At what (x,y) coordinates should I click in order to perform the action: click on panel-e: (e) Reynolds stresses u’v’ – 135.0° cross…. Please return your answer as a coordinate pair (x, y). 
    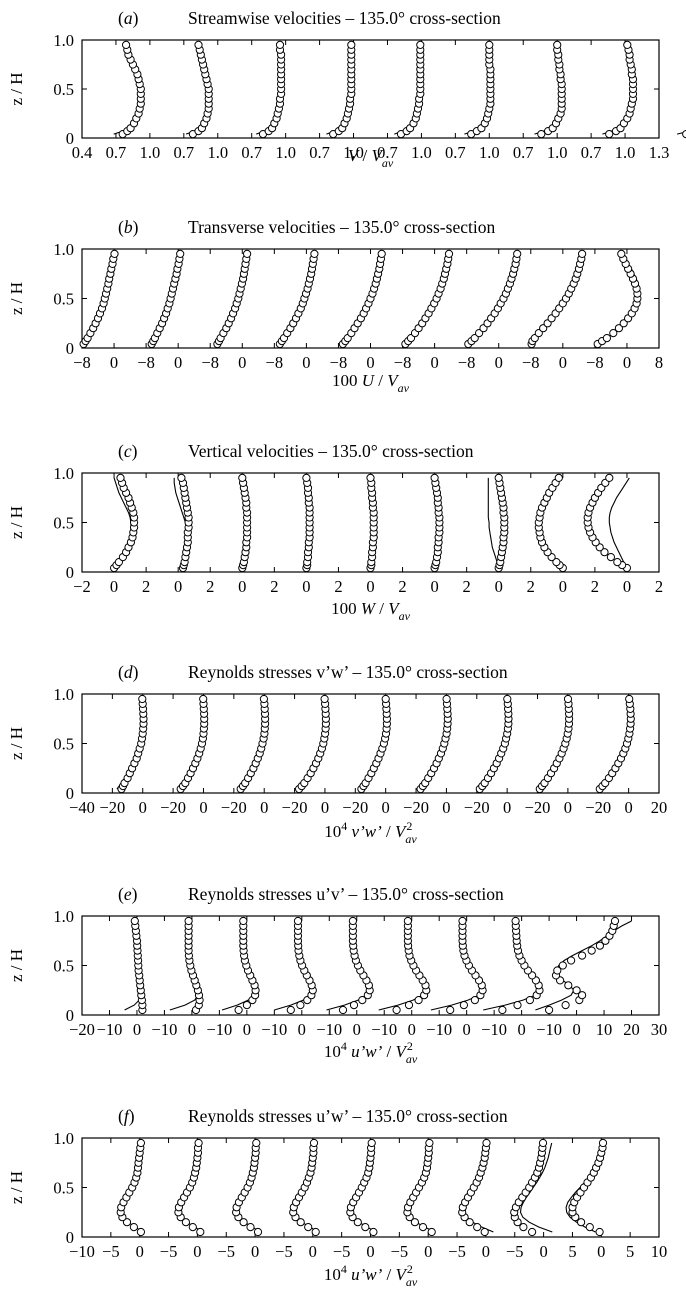
    Looking at the image, I should click on (337, 975).